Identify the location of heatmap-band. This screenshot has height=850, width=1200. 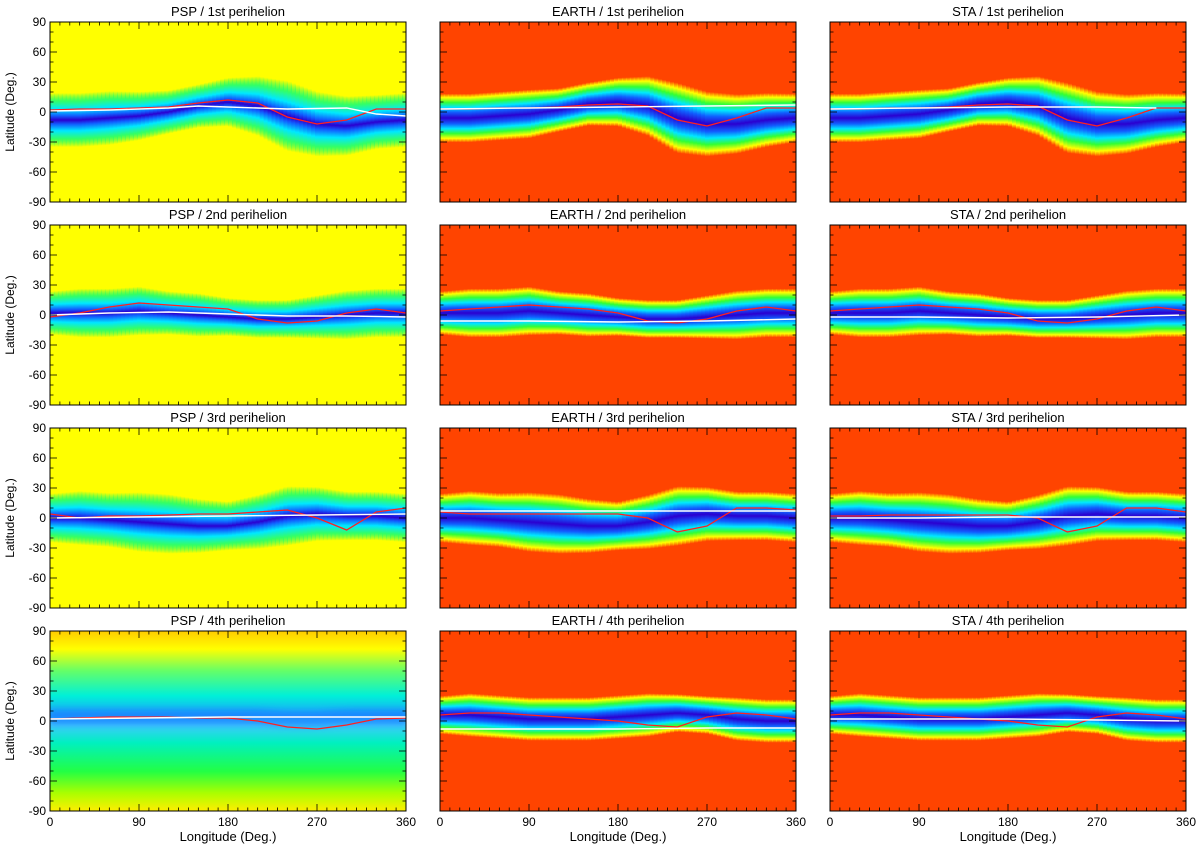
(618, 718).